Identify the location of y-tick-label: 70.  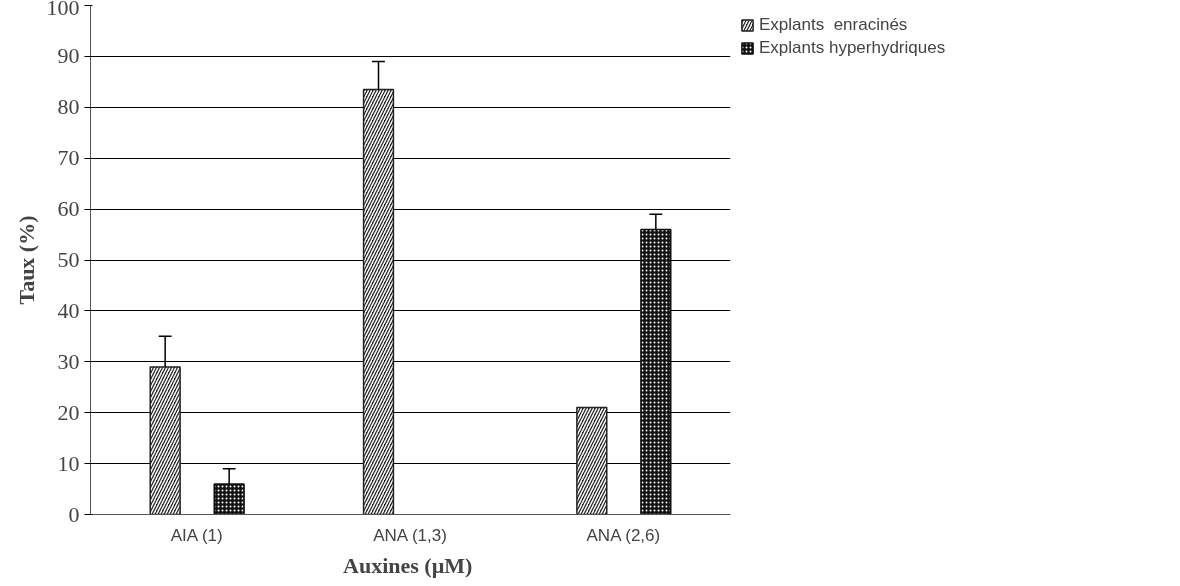
(68, 158).